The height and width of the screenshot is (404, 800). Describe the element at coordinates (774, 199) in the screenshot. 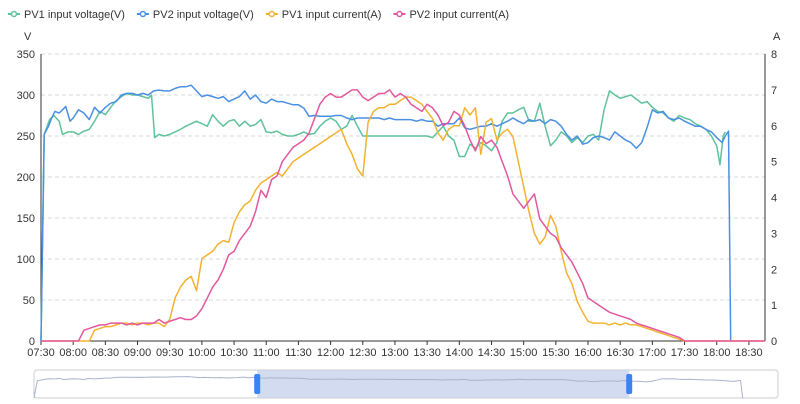

I see `y-right-tick-label: 4` at that location.